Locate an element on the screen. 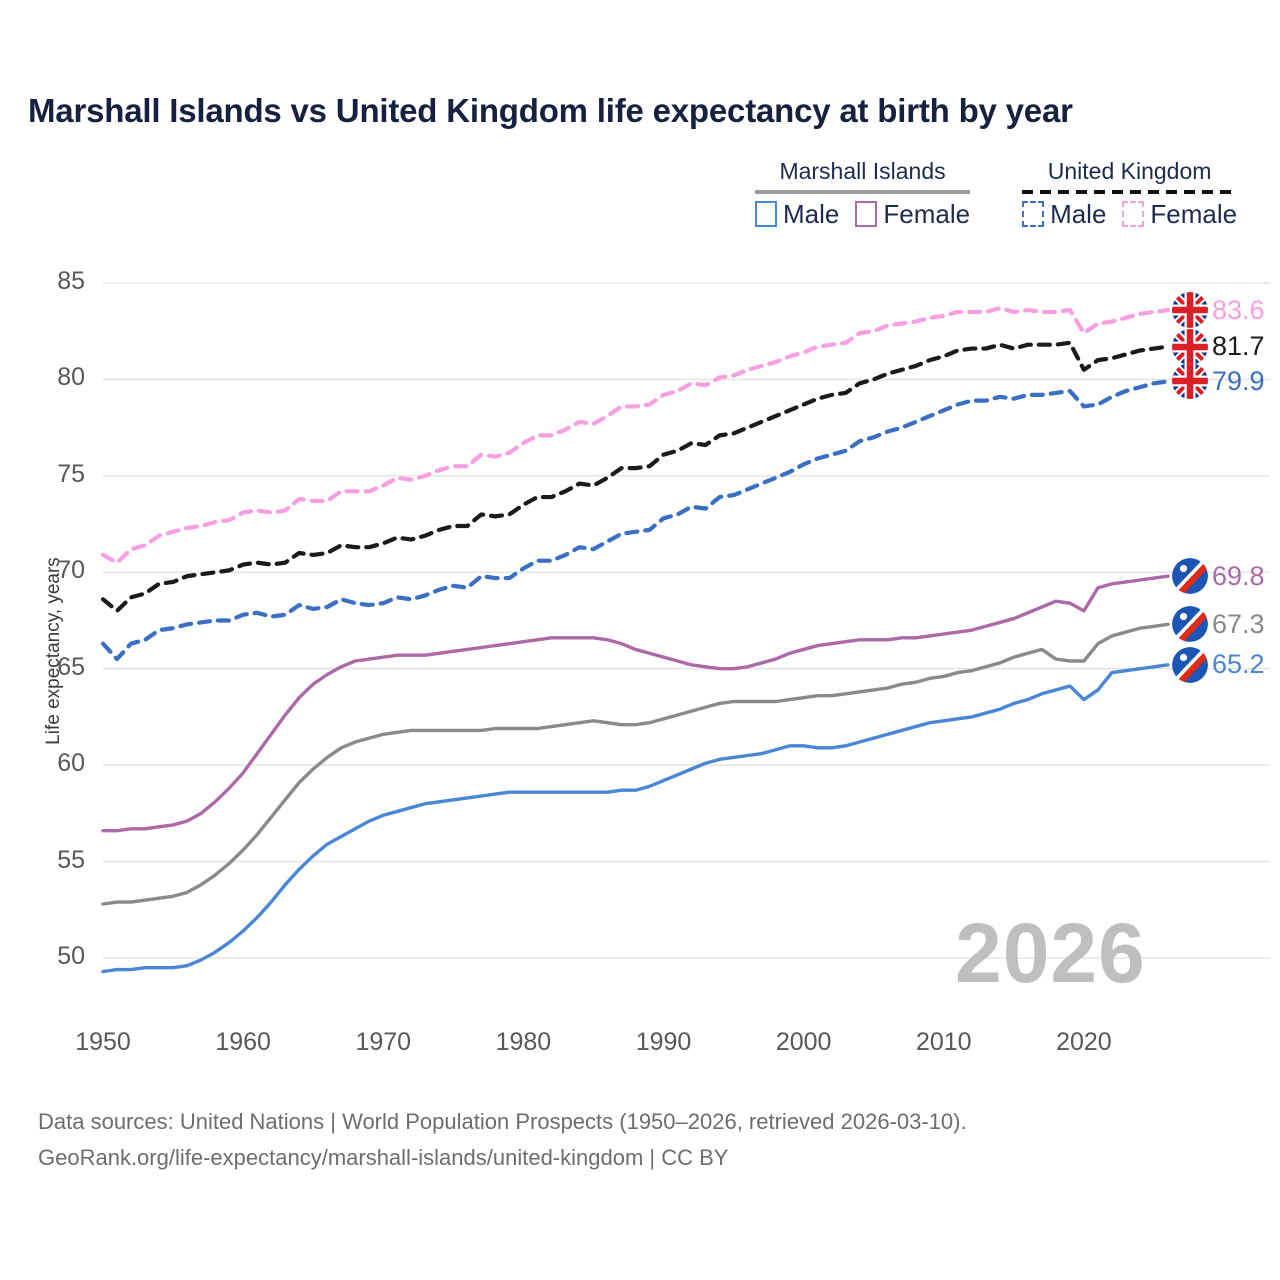 This screenshot has width=1280, height=1280. y-tick-label: 75 is located at coordinates (71, 473).